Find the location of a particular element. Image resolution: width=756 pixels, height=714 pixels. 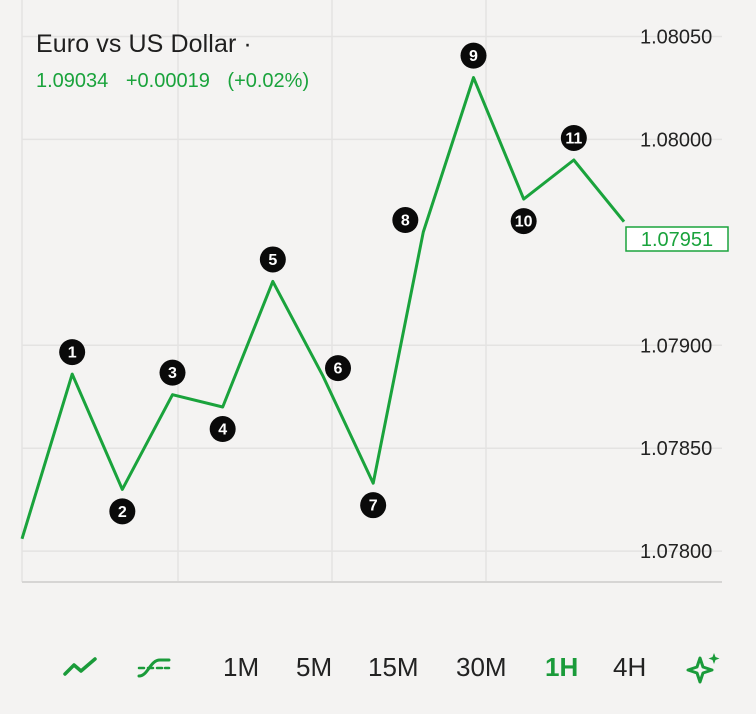

marker-label: 2 is located at coordinates (122, 512).